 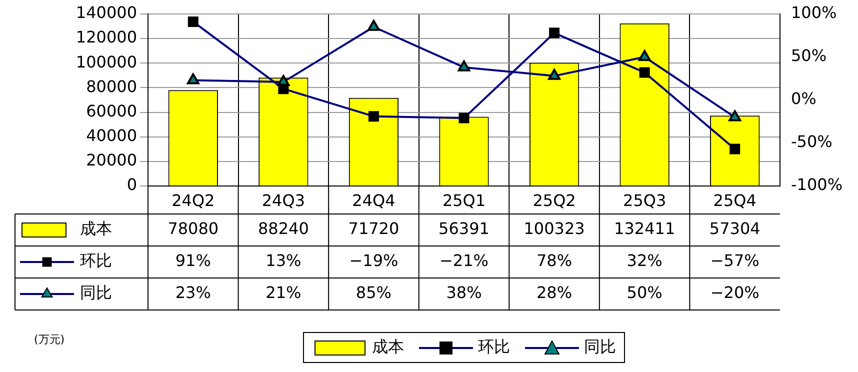 What do you see at coordinates (388, 346) in the screenshot?
I see `text: 成本` at bounding box center [388, 346].